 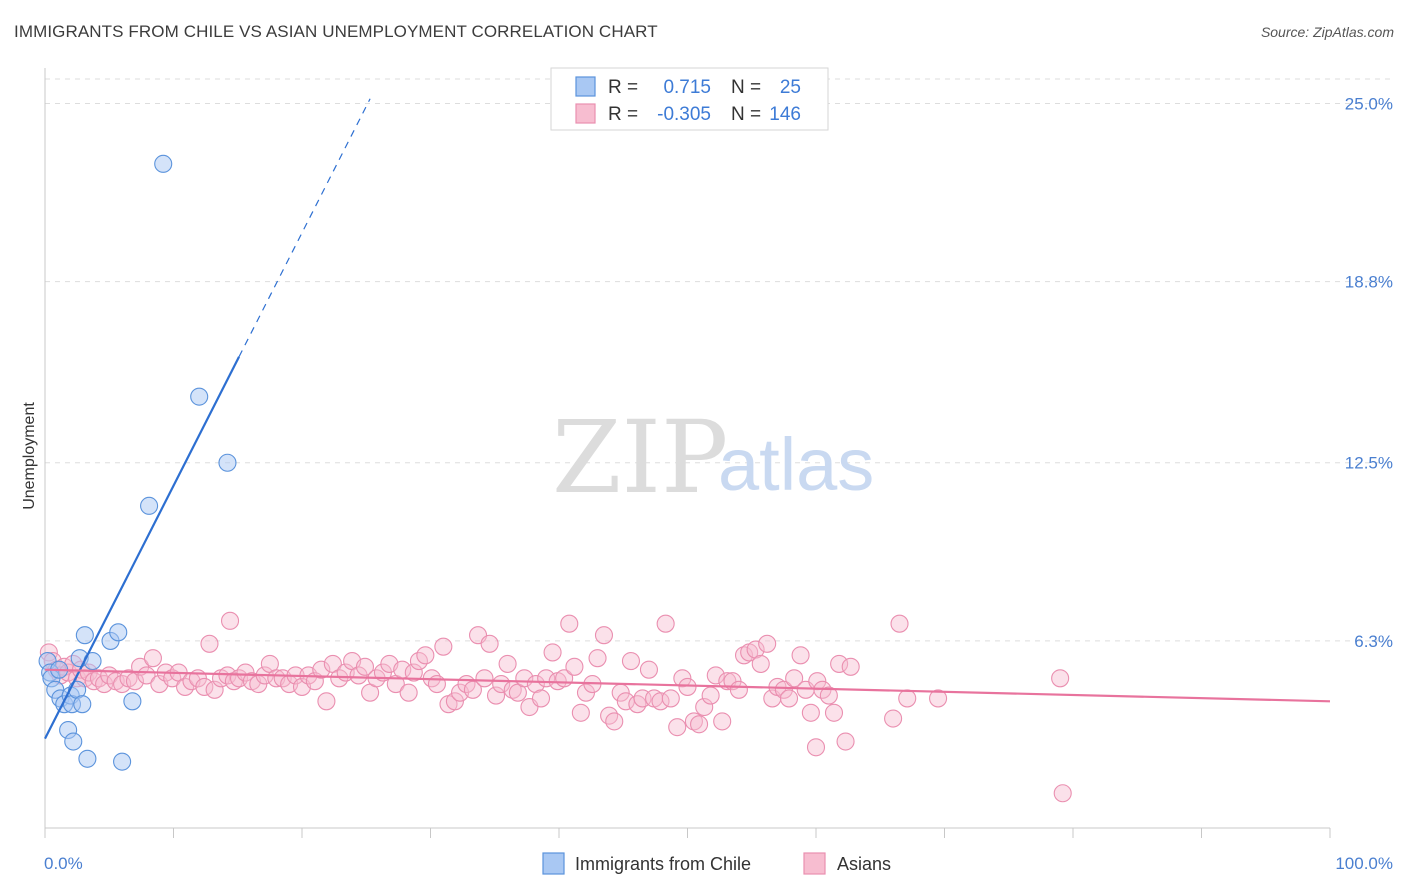 I want to click on y-axis-tick-labels: 6.3% 12.5% 18.8% 25.0%, so click(x=1369, y=372).